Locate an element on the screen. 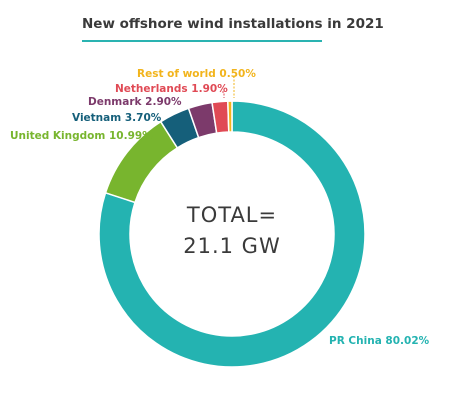 This screenshot has height=406, width=461. title-underline is located at coordinates (202, 41).